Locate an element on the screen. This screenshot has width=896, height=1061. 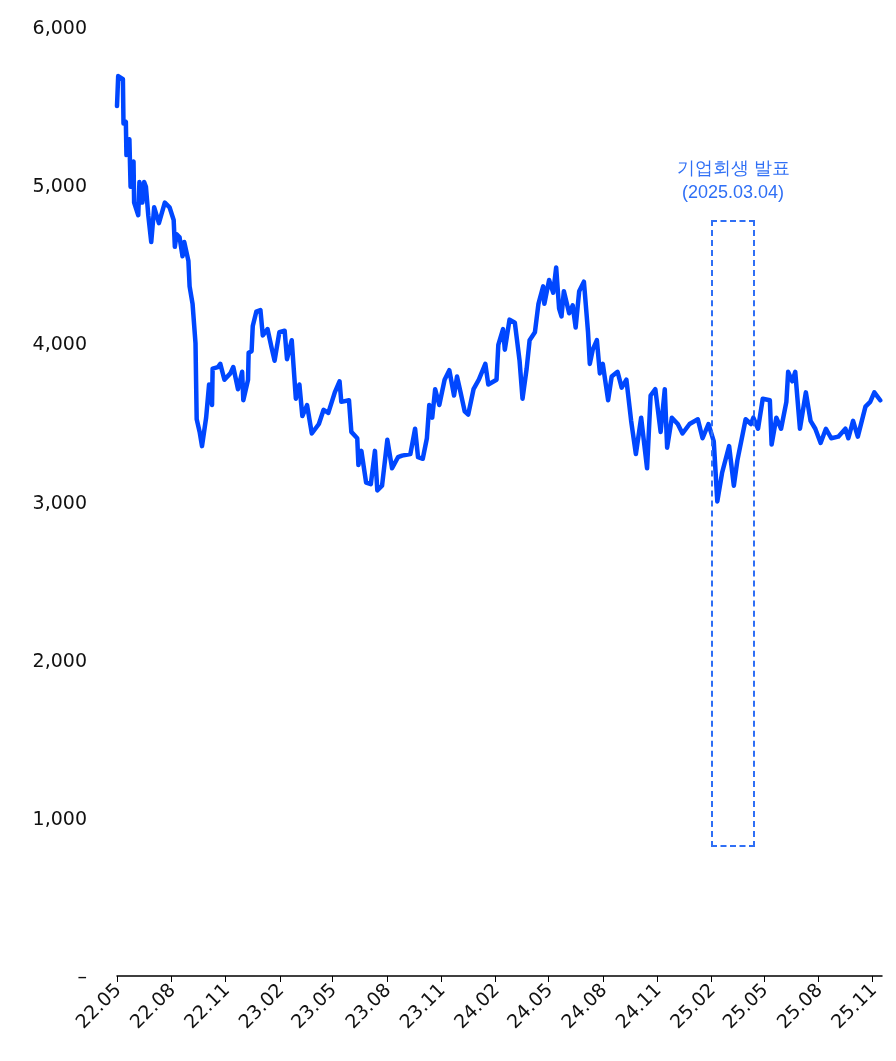
annotation: 기업회생 발표 (2025.03.04) is located at coordinates (733, 180).